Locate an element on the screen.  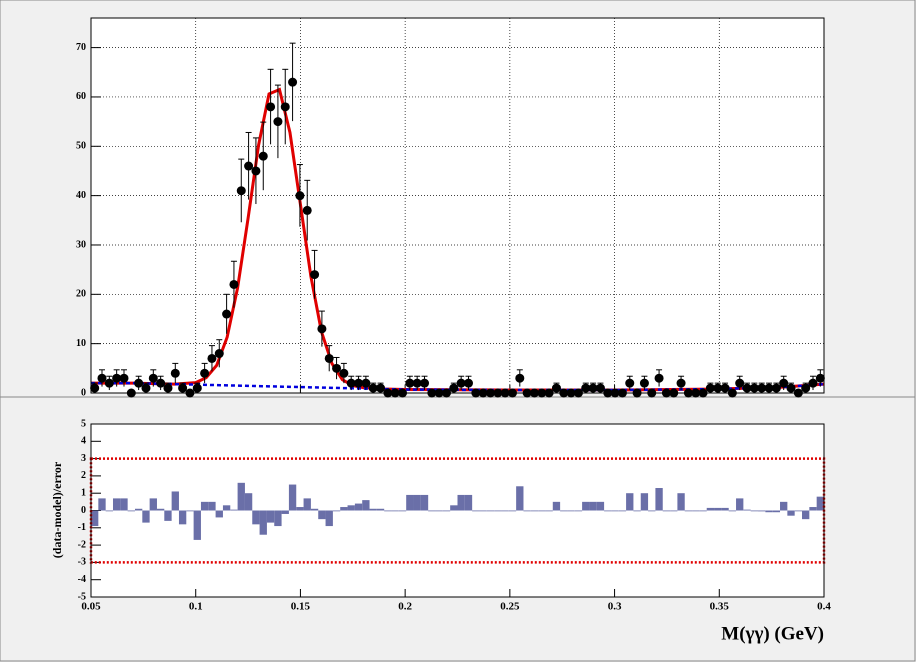
y-tick-label: 3 is located at coordinates (83, 458).